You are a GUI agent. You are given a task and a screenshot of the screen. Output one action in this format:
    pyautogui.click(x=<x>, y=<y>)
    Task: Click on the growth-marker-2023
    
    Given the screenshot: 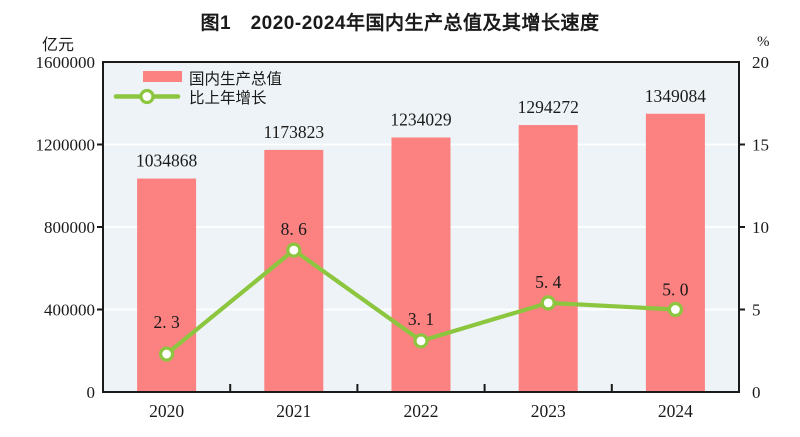 What is the action you would take?
    pyautogui.click(x=548, y=303)
    